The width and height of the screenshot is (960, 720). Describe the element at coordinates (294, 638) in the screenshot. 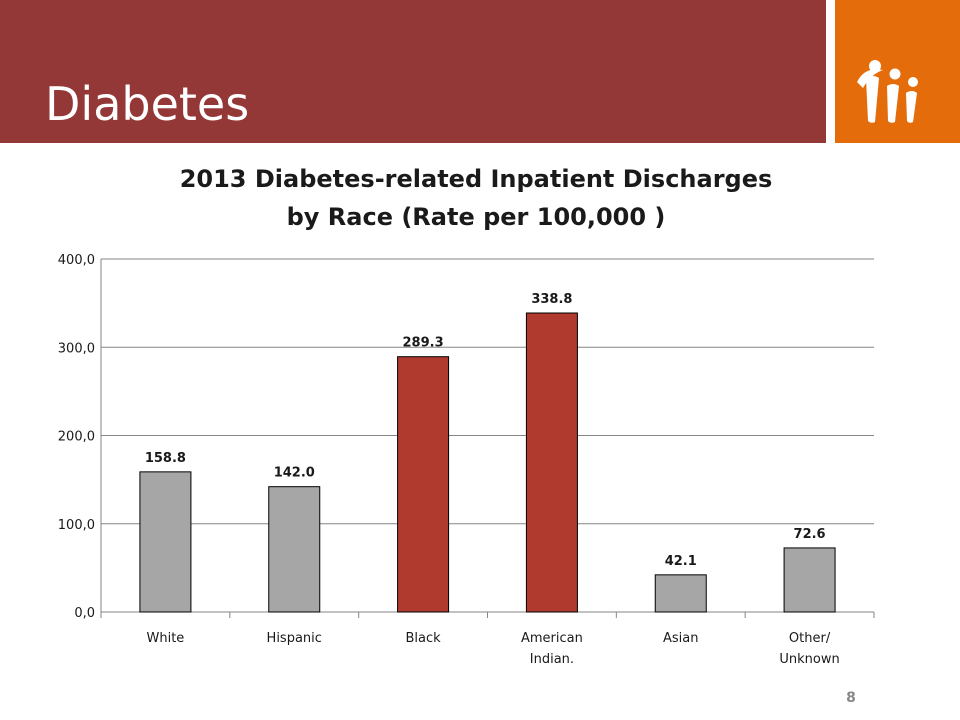

I see `x-tick-label: Hispanic` at that location.